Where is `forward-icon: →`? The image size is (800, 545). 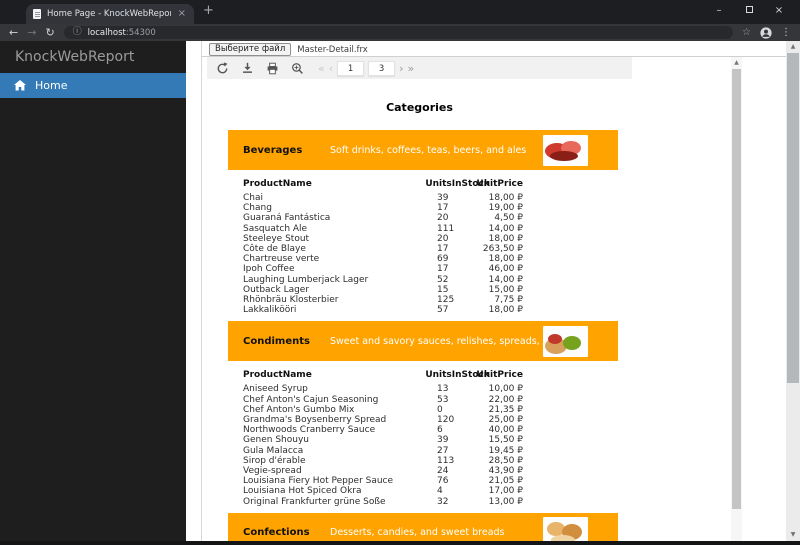 forward-icon: → is located at coordinates (32, 32).